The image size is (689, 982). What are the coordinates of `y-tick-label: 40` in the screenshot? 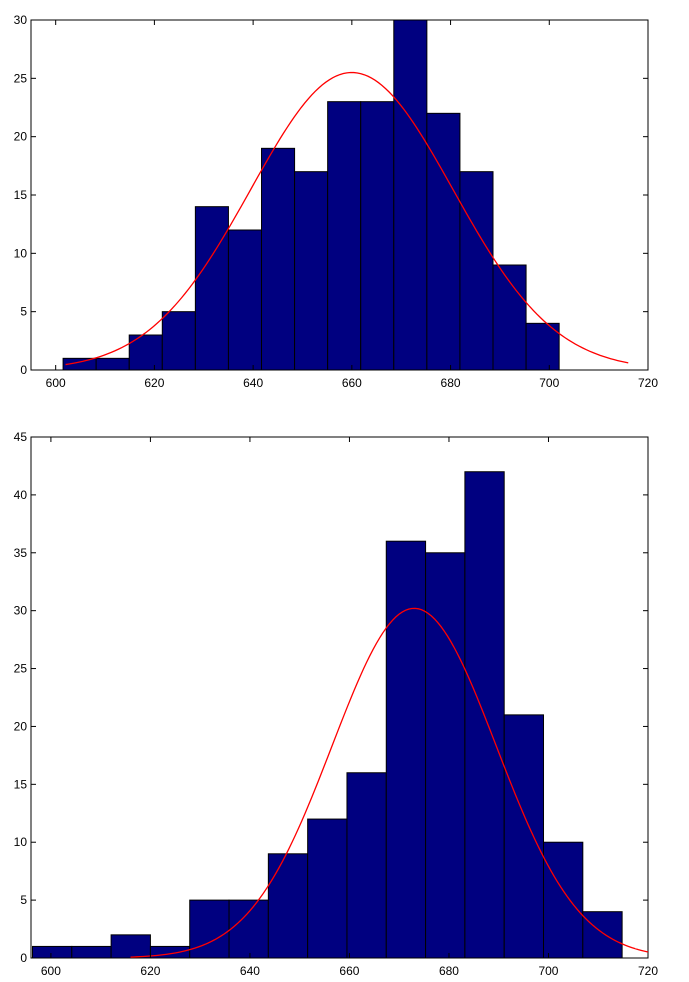 It's located at (21, 495).